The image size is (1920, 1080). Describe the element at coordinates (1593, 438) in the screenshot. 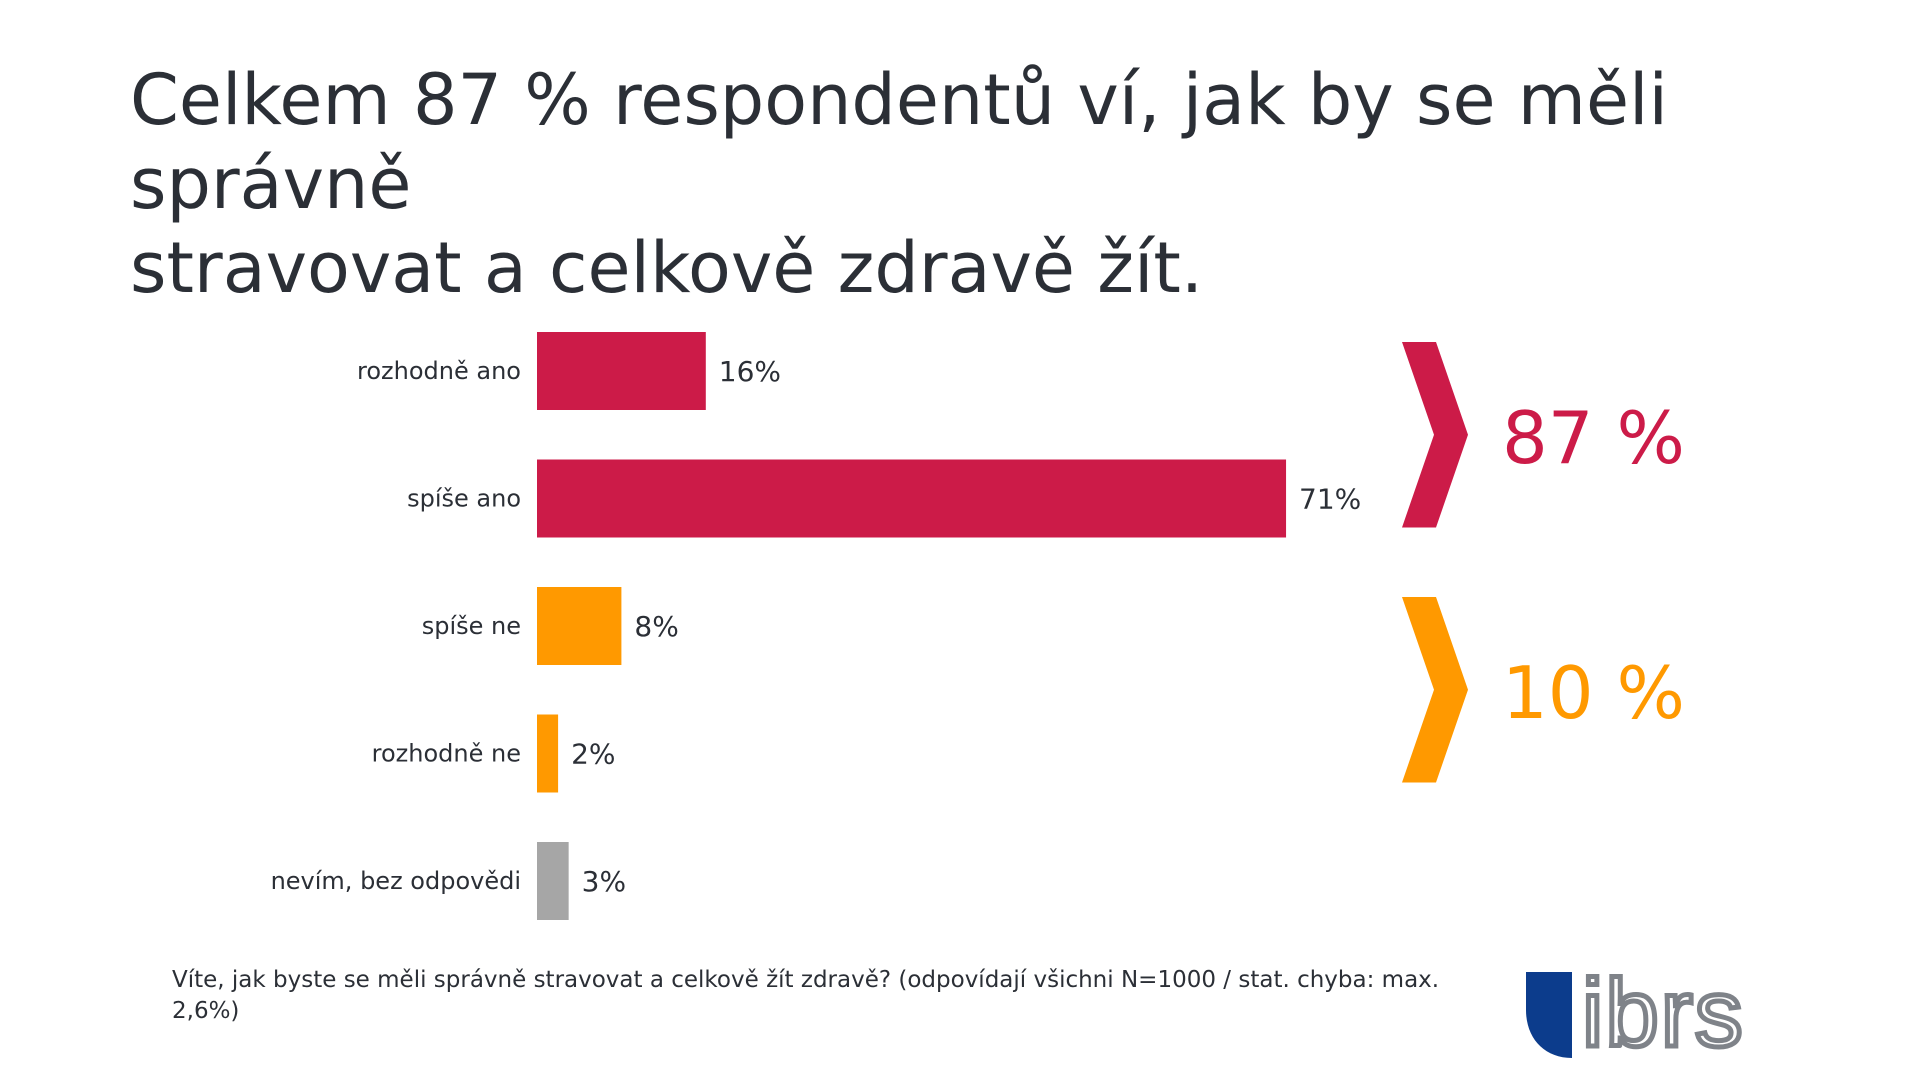

I see `group-total-label-1: 87 %` at that location.